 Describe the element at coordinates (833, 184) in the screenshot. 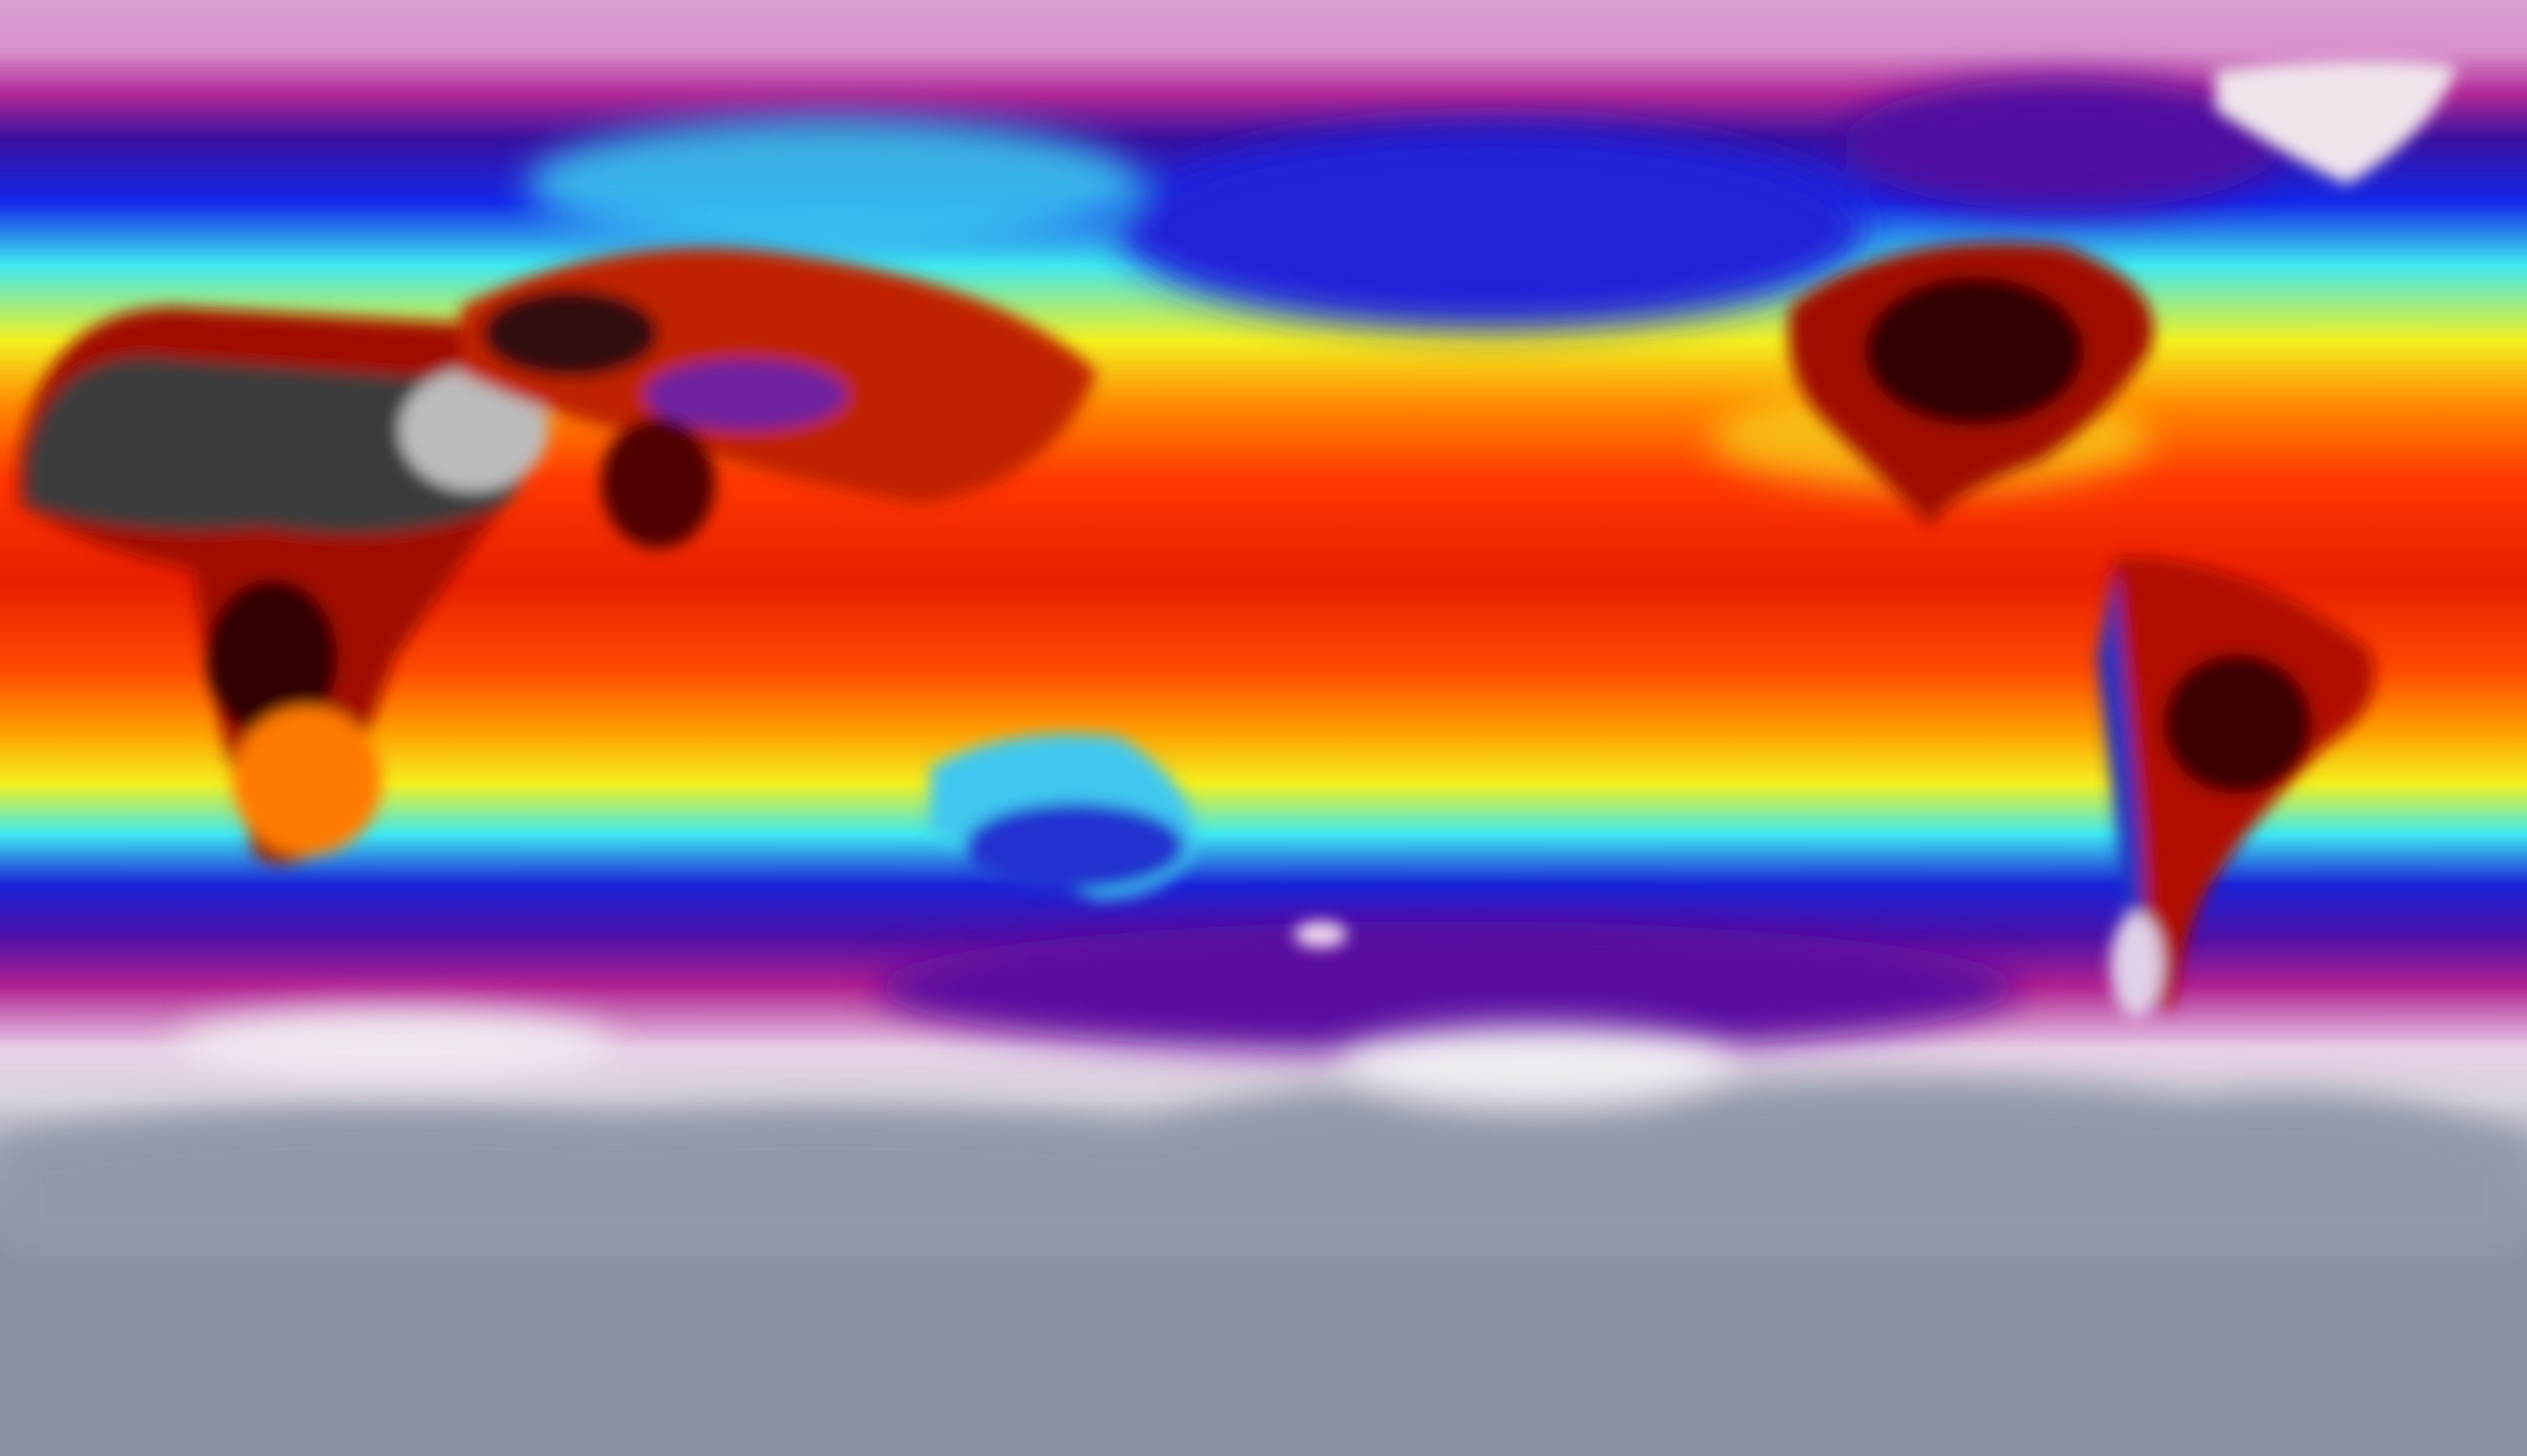

I see `siberia-cyan` at that location.